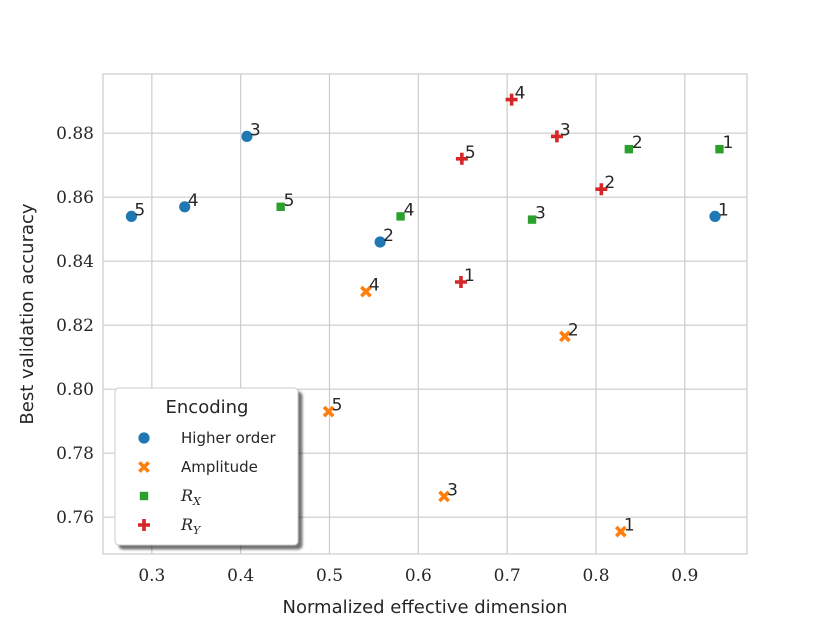 The image size is (830, 623). What do you see at coordinates (207, 407) in the screenshot?
I see `legend-title: Encoding` at bounding box center [207, 407].